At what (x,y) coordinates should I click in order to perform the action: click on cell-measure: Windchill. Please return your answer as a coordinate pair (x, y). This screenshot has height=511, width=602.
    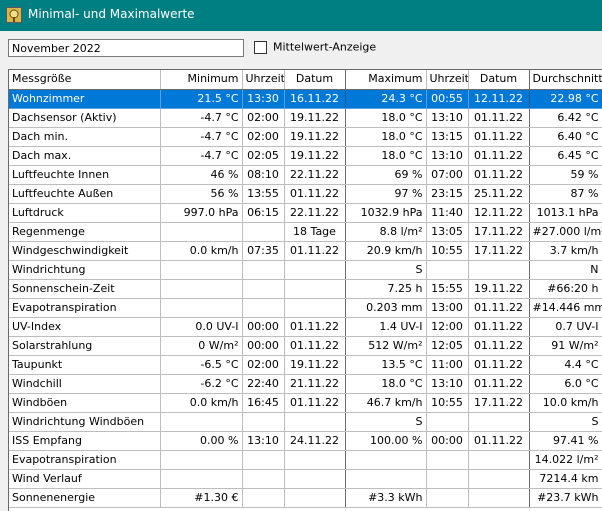
    Looking at the image, I should click on (85, 384).